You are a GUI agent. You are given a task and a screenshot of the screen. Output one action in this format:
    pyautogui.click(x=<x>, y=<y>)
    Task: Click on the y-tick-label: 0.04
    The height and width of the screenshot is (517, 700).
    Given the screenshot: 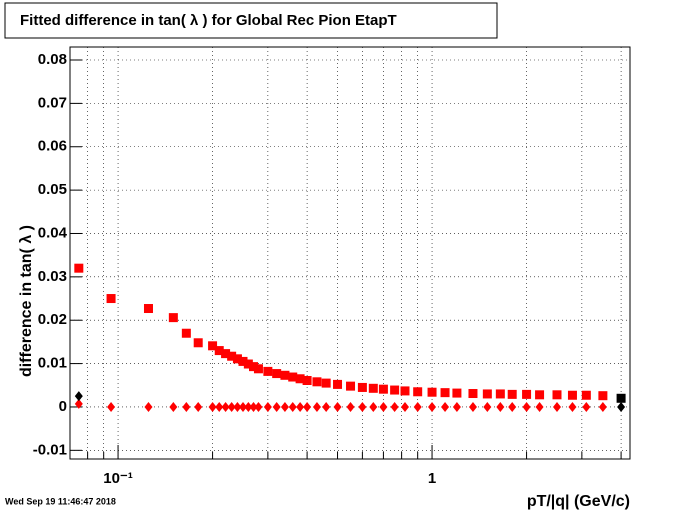 What is the action you would take?
    pyautogui.click(x=53, y=232)
    